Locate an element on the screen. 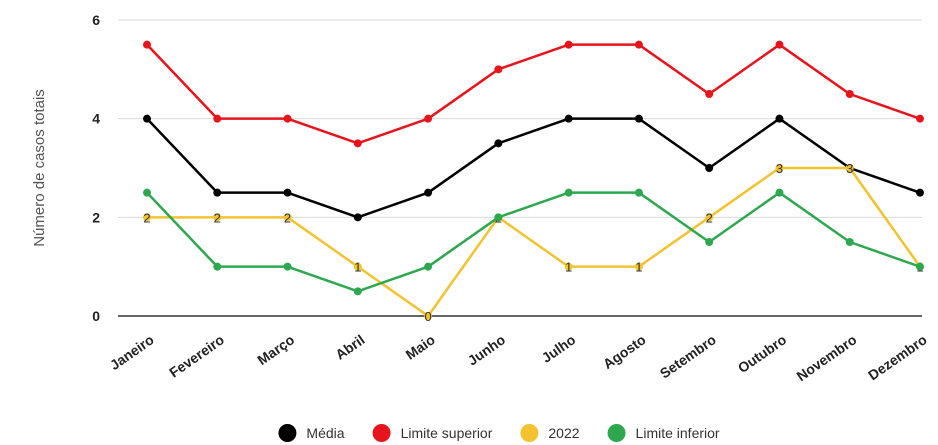 This screenshot has width=938, height=445. x-tick-label: Julho is located at coordinates (559, 348).